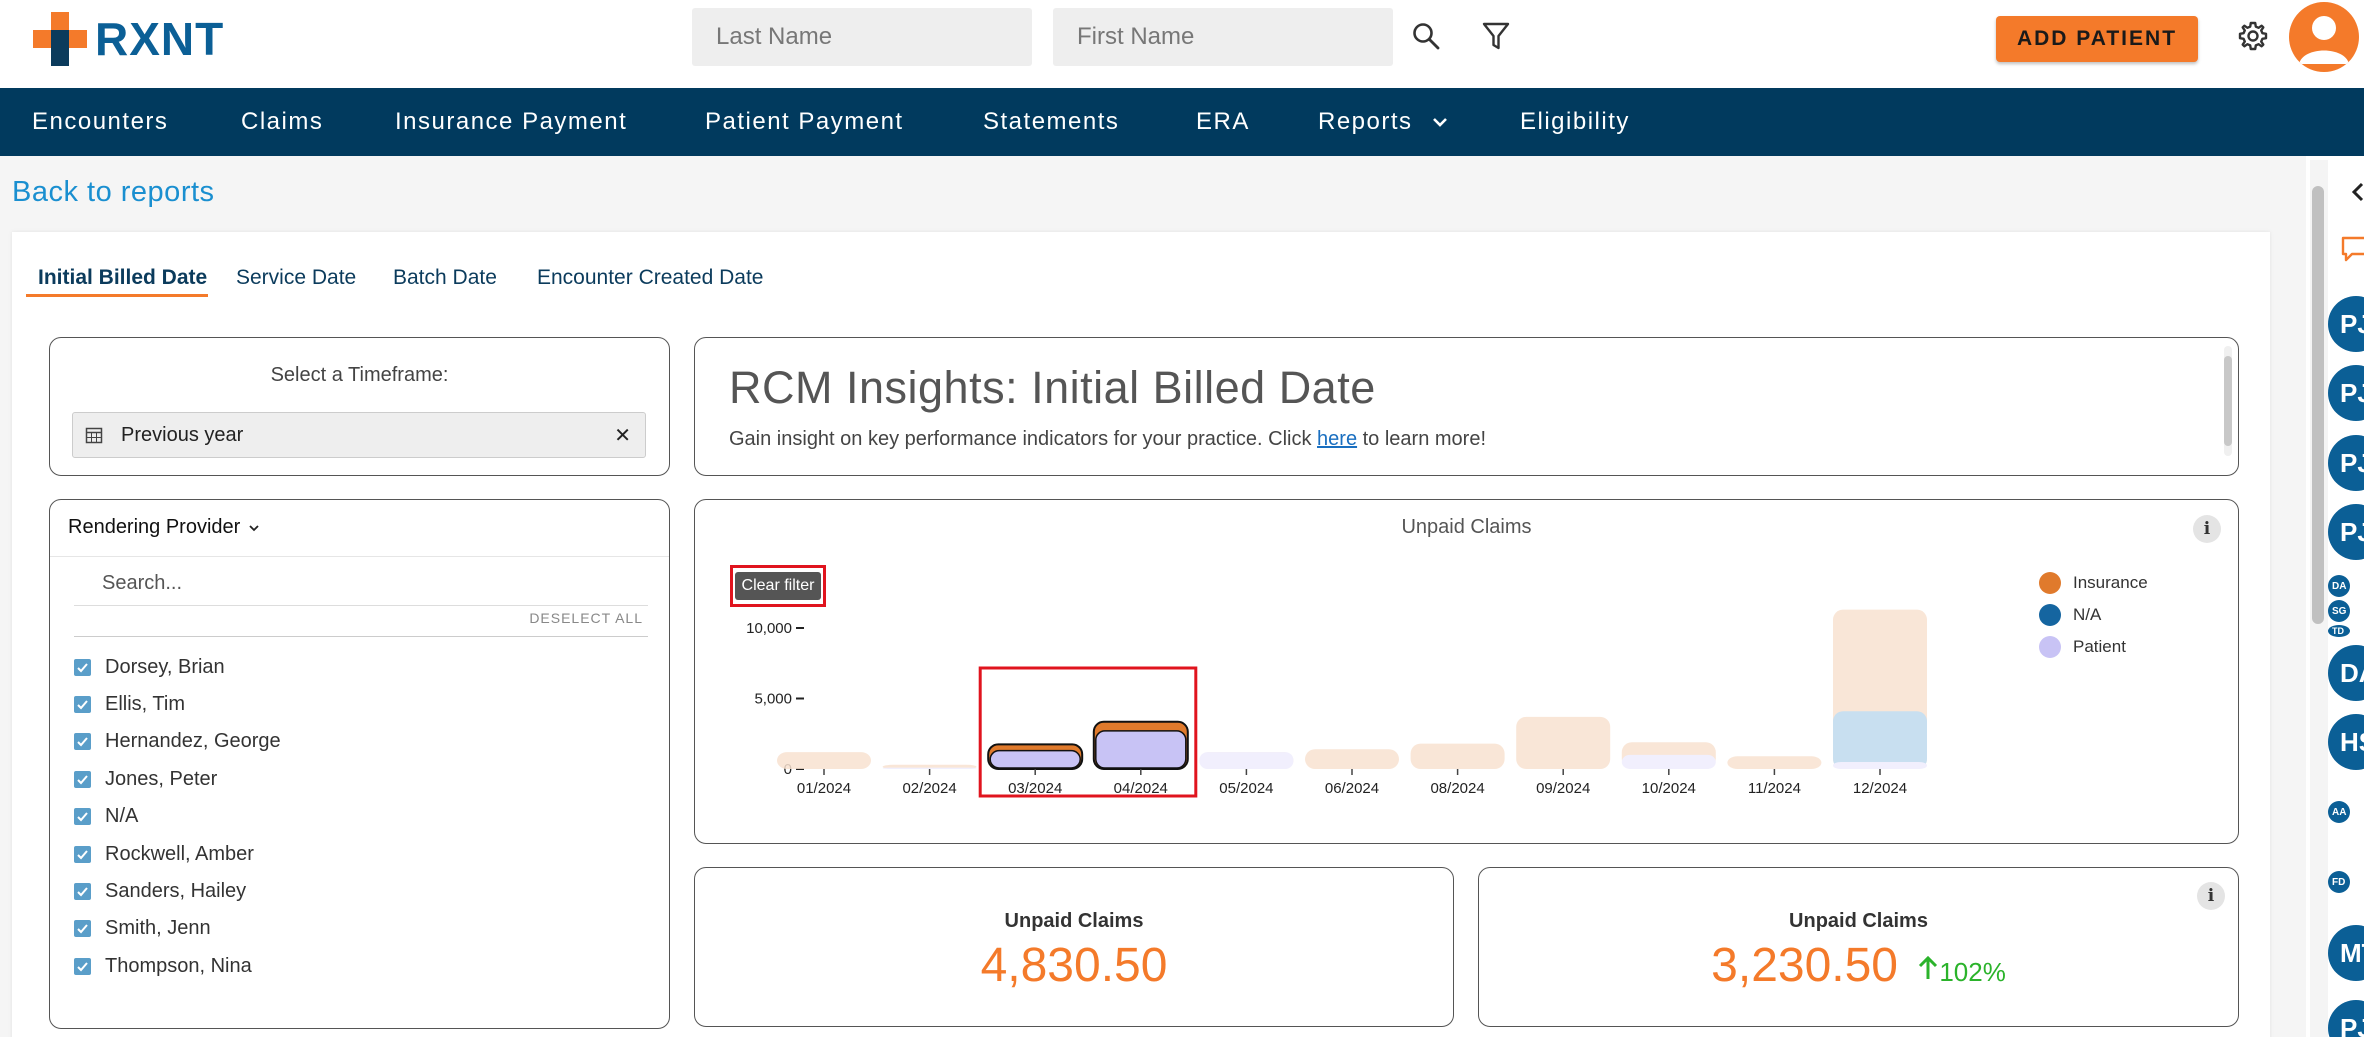  Describe the element at coordinates (117, 295) in the screenshot. I see `active-tab-indicator` at that location.